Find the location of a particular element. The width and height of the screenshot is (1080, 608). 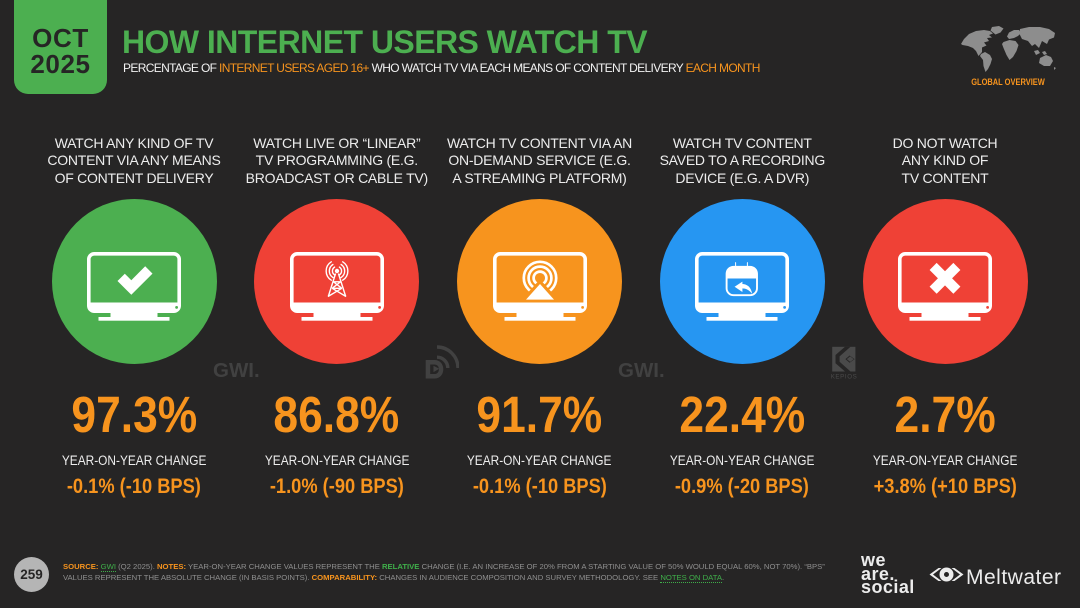

svg-text: KEPIOS is located at coordinates (844, 377).